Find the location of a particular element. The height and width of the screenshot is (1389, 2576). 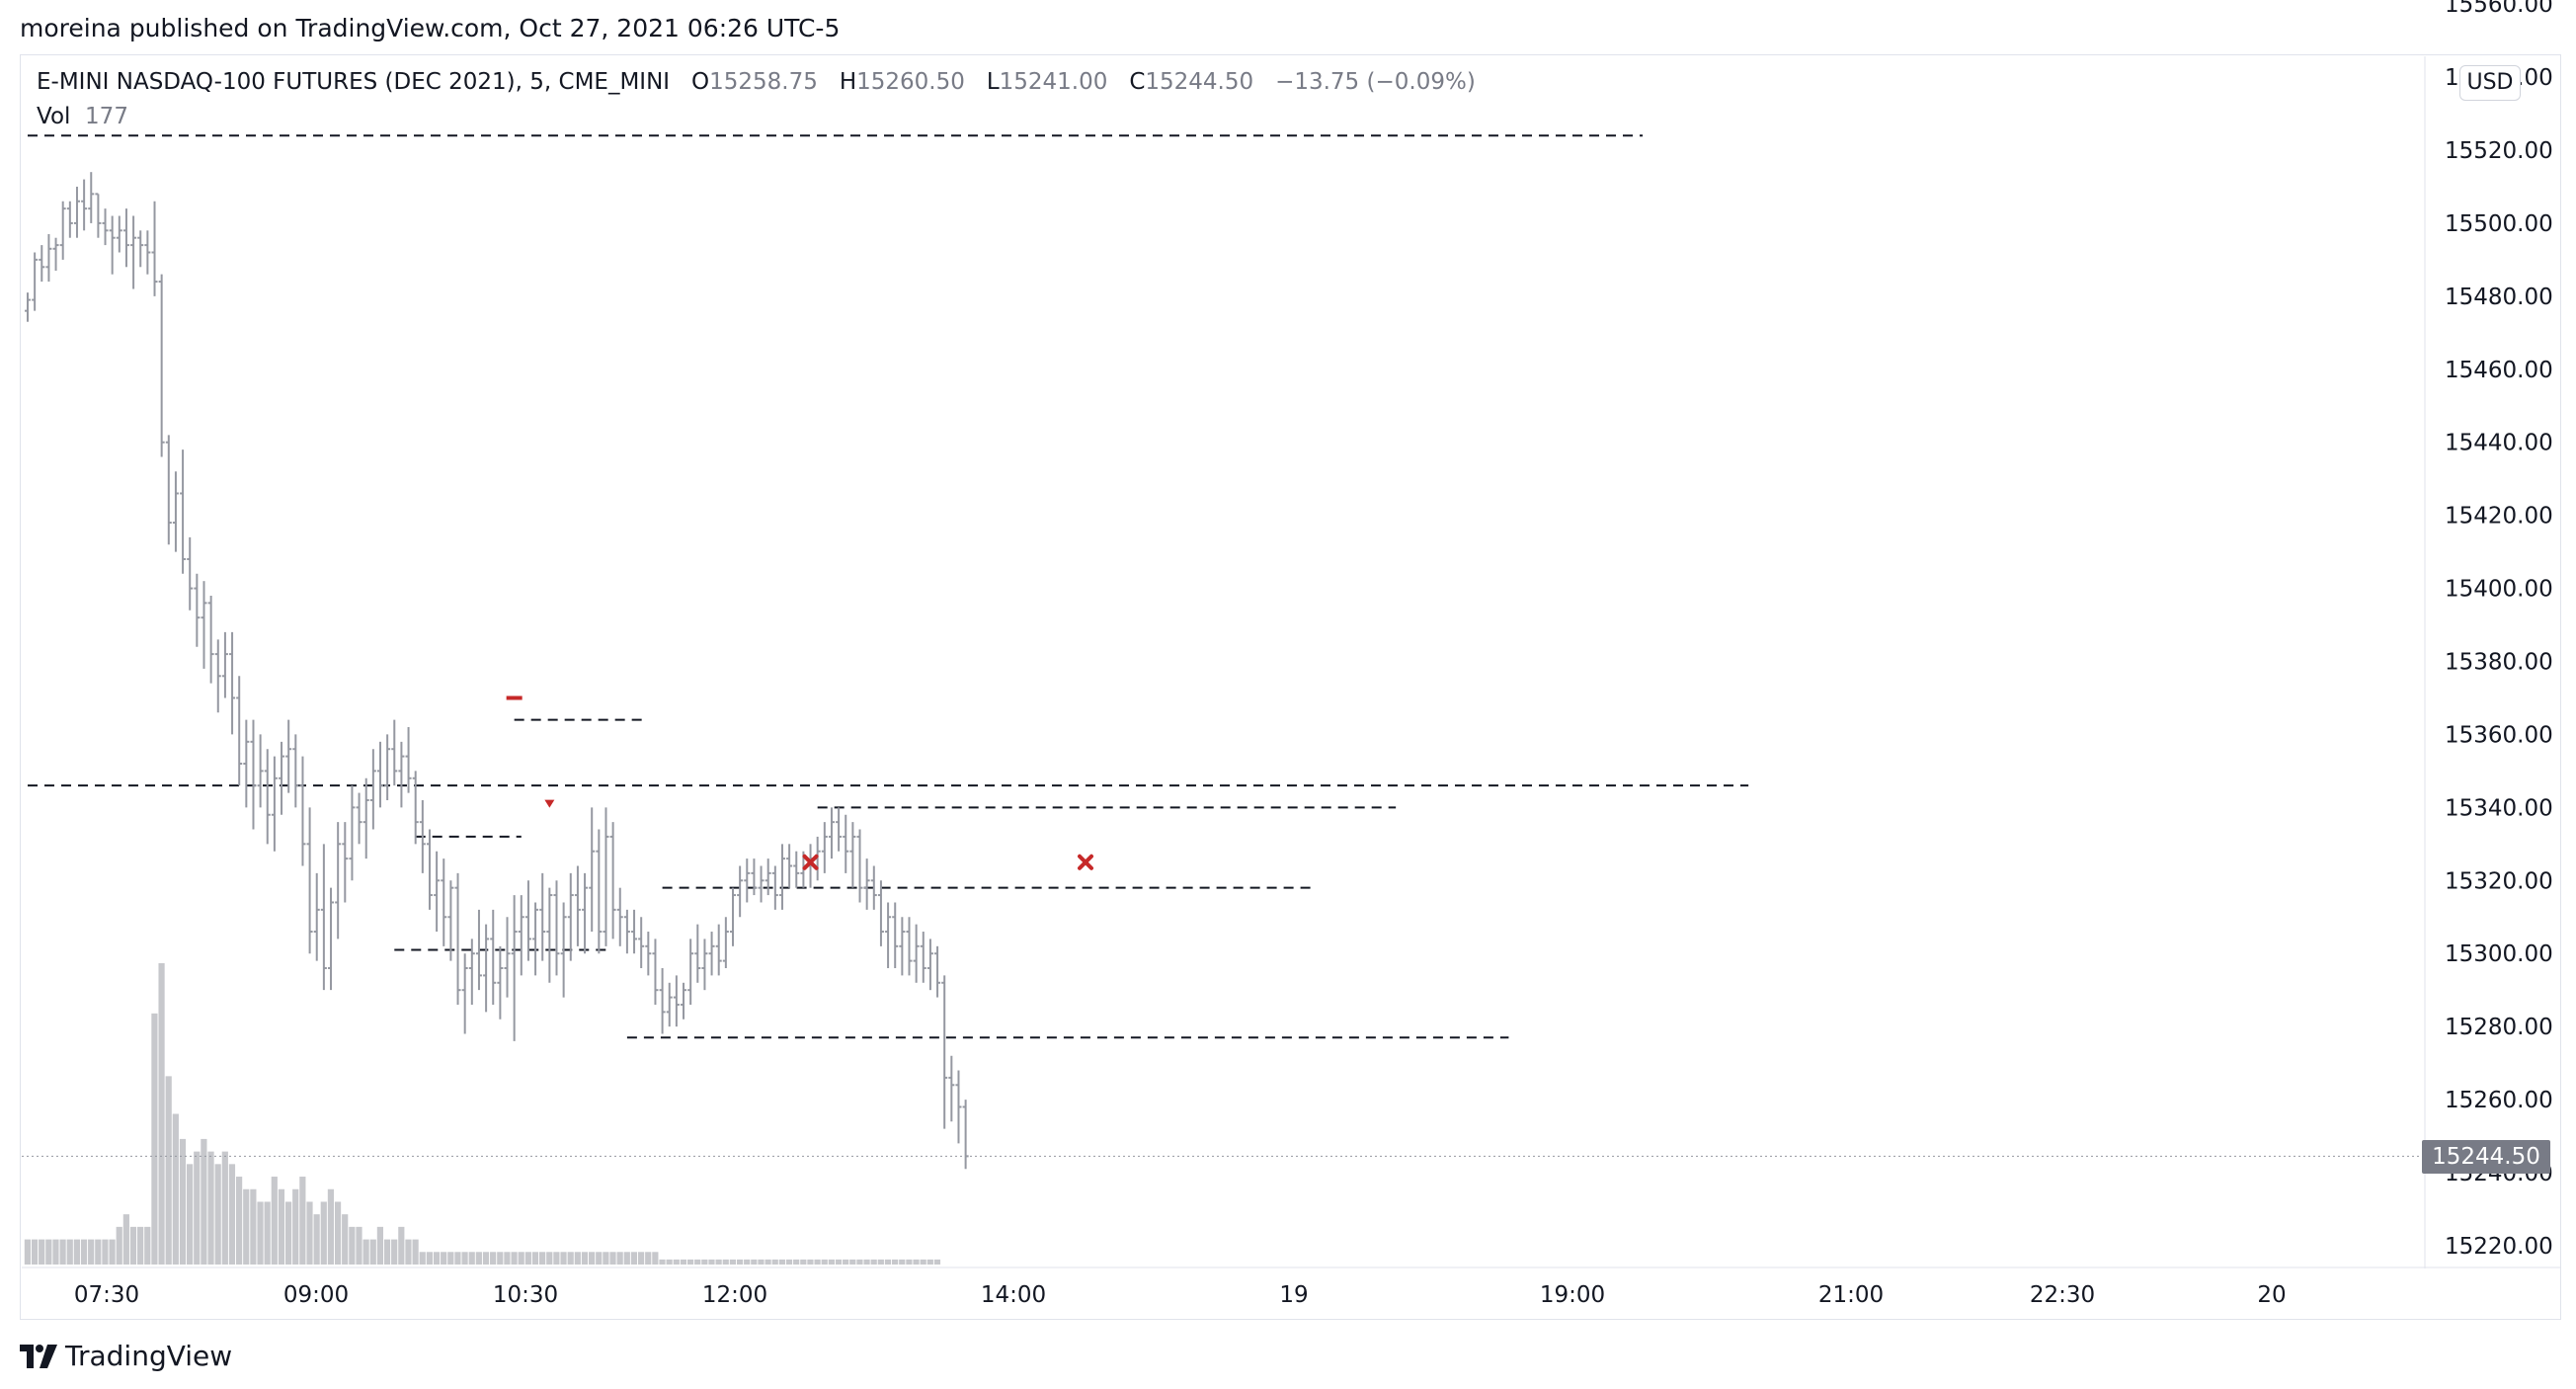

time-tick-label: 21:00 is located at coordinates (1851, 1295).